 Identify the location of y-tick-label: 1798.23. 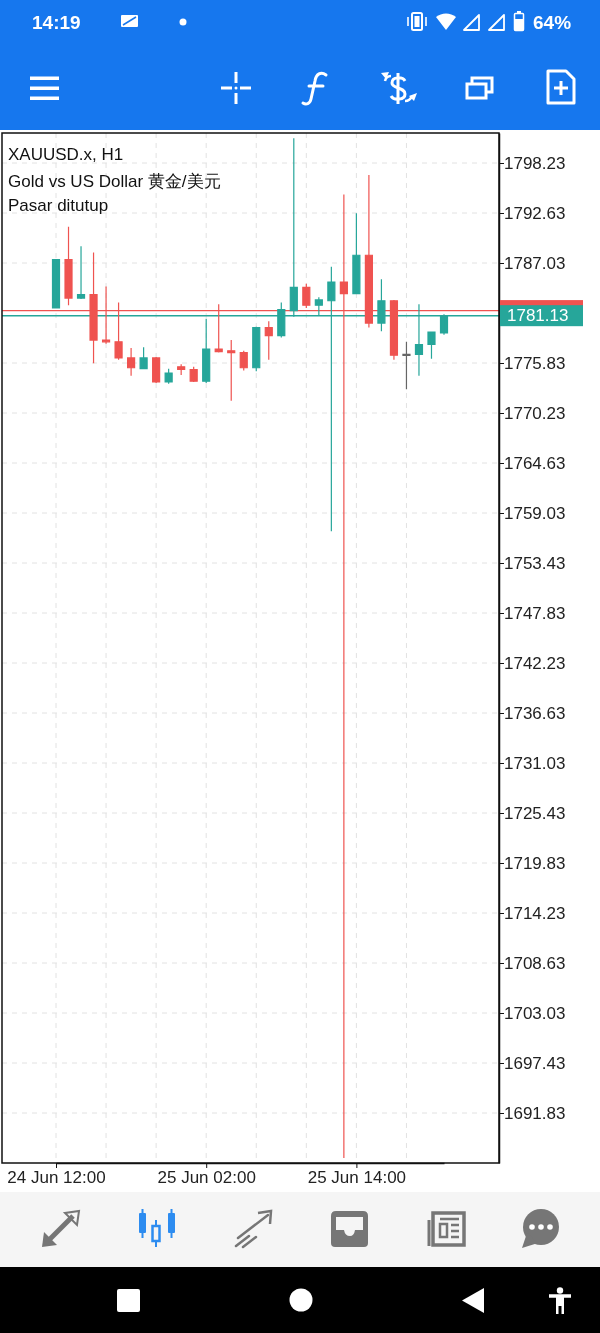
(535, 163).